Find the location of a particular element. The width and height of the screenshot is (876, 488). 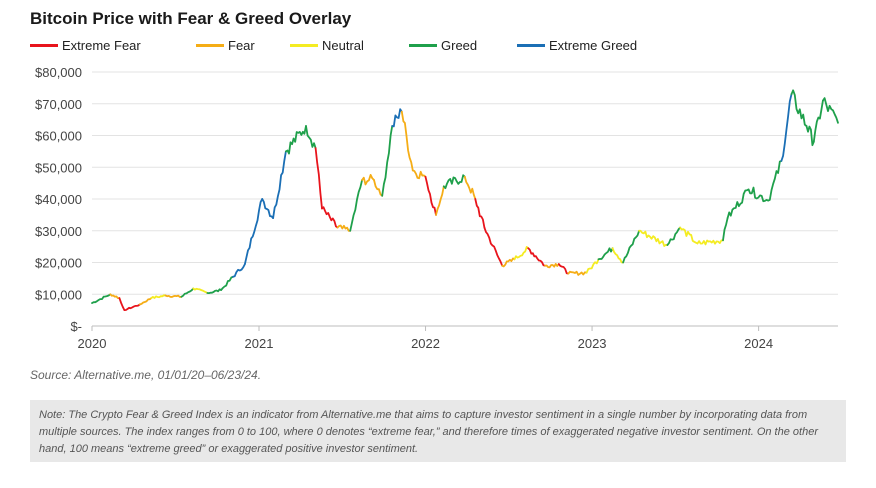

y-tick-label: $10,000 is located at coordinates (58, 294).